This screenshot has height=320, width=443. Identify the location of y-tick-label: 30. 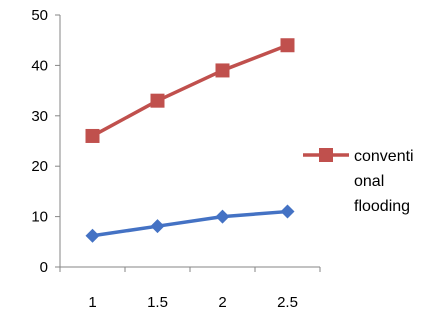
(39, 116).